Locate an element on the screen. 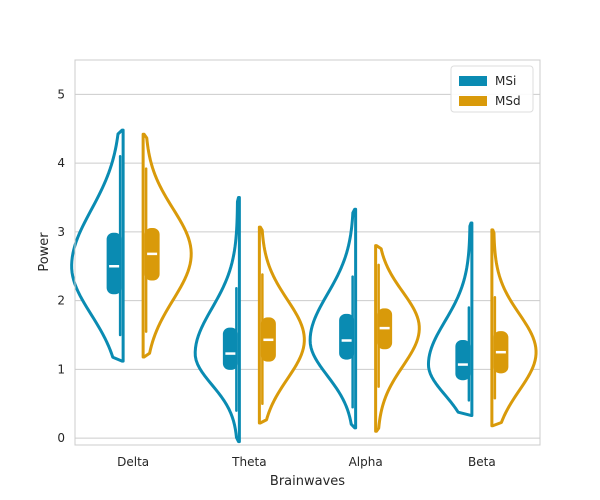 This screenshot has width=600, height=500. violin-msd-theta is located at coordinates (281, 325).